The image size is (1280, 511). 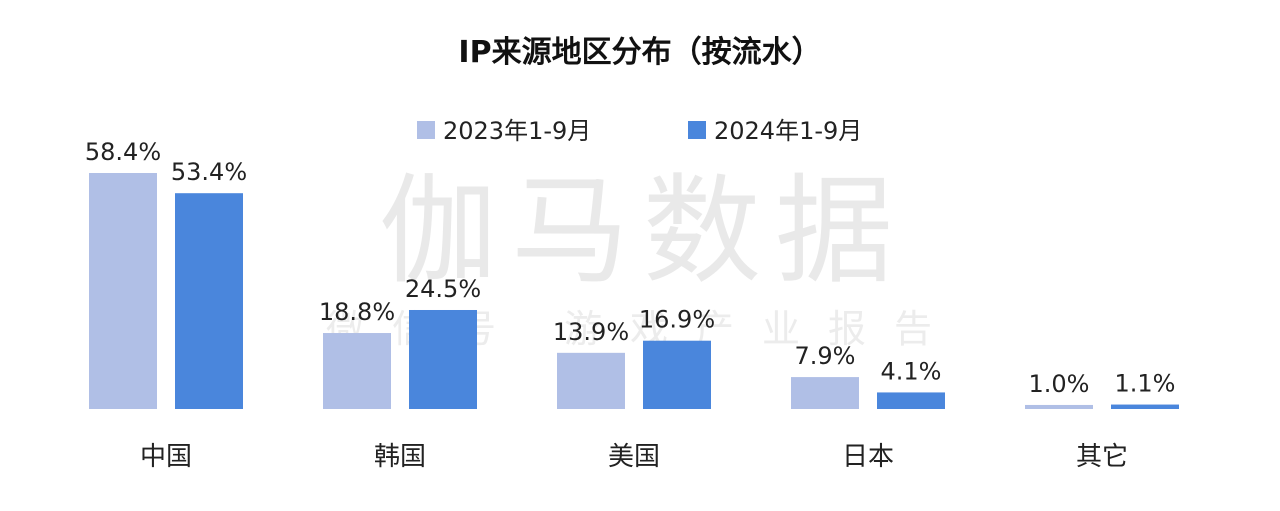 I want to click on data-label-2023-4: 1.0%, so click(x=1059, y=384).